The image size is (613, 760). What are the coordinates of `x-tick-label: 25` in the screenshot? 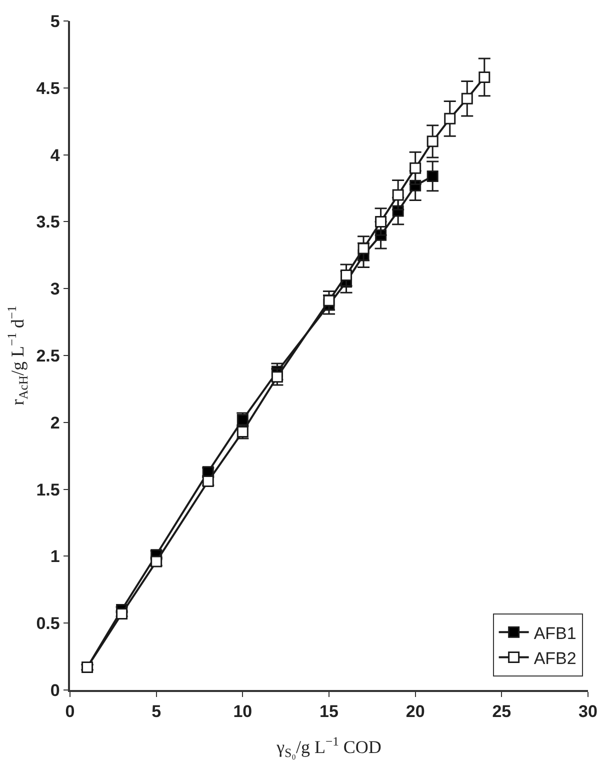 It's located at (502, 712).